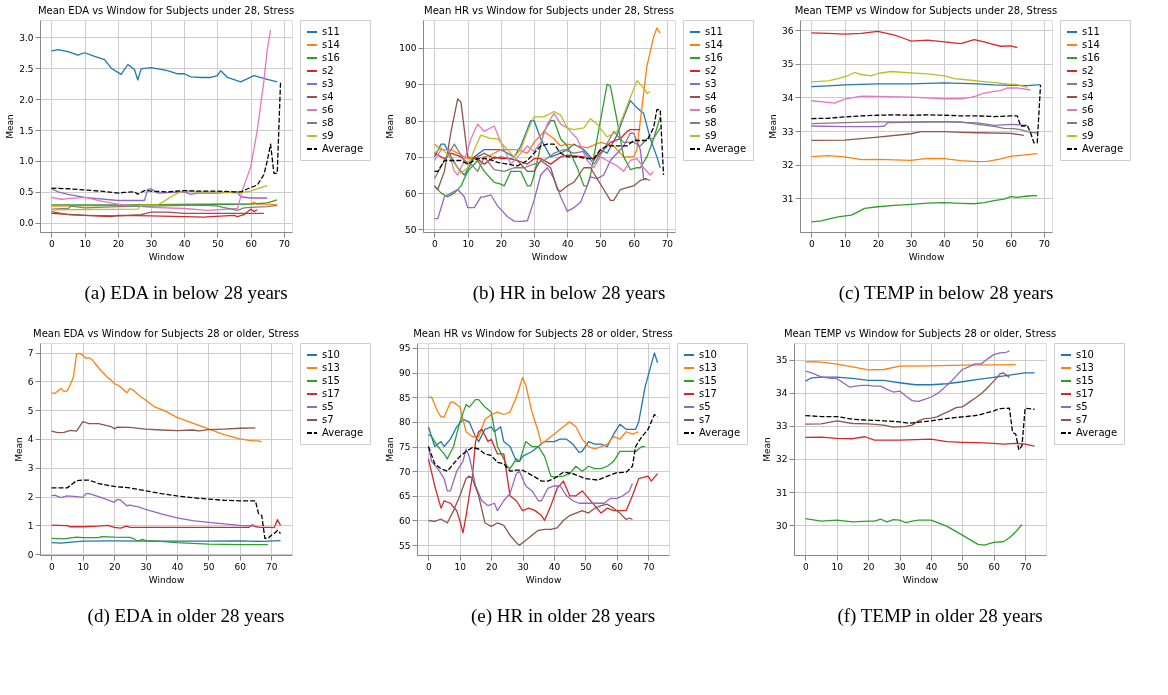 This screenshot has width=1168, height=695. I want to click on legend-label: s9, so click(1088, 135).